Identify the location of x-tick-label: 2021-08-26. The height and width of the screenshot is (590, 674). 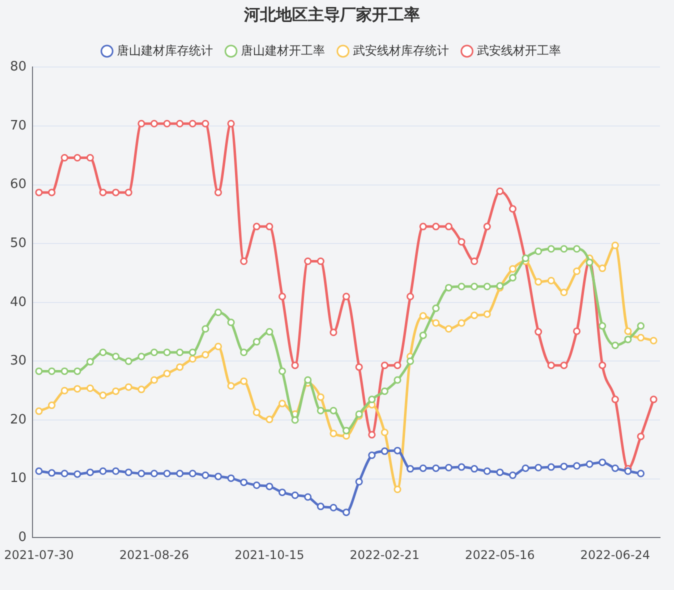
(154, 555).